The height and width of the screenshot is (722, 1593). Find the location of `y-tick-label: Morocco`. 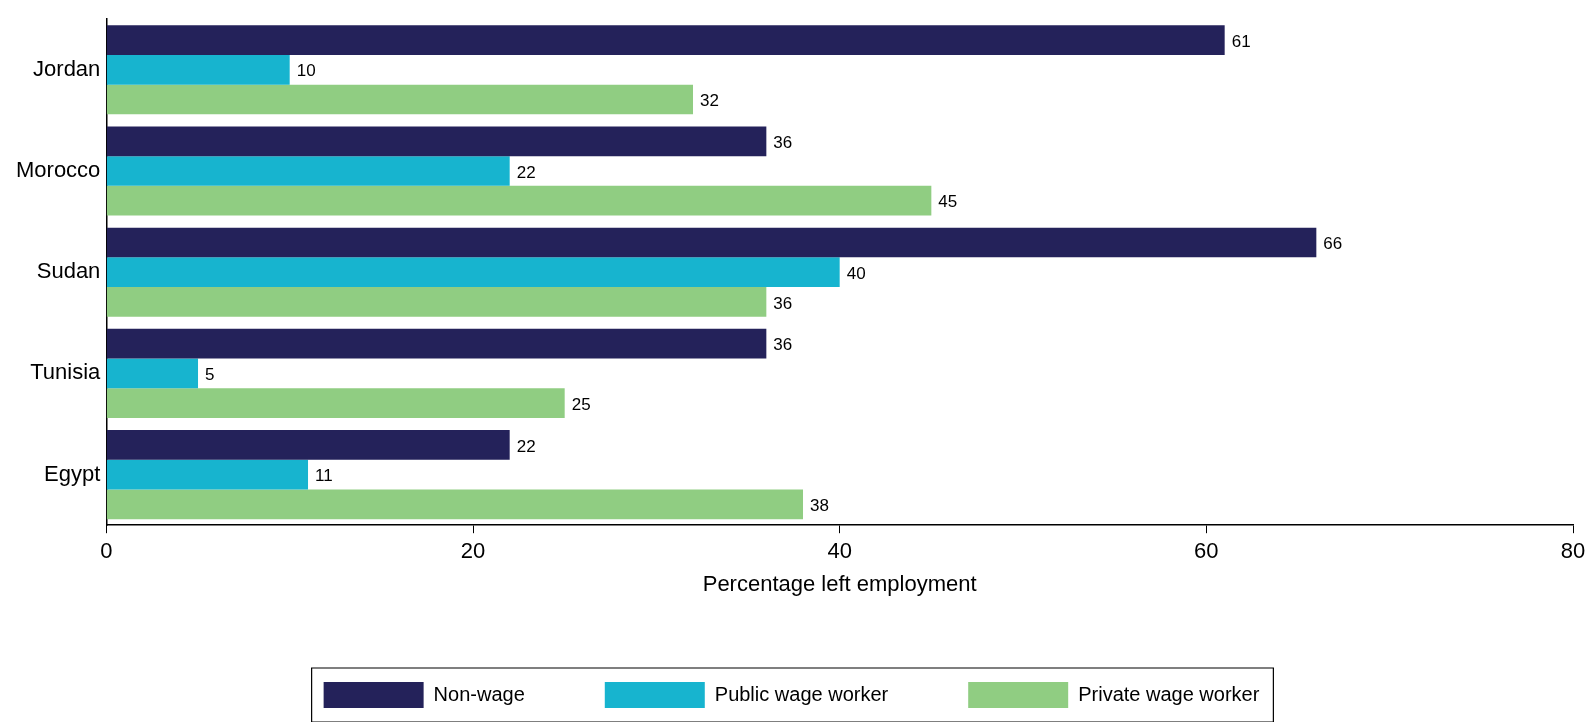

y-tick-label: Morocco is located at coordinates (58, 170).